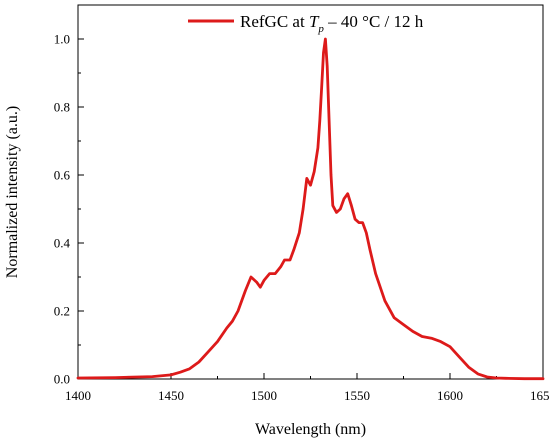  What do you see at coordinates (450, 395) in the screenshot?
I see `x-tick-label: 1600` at bounding box center [450, 395].